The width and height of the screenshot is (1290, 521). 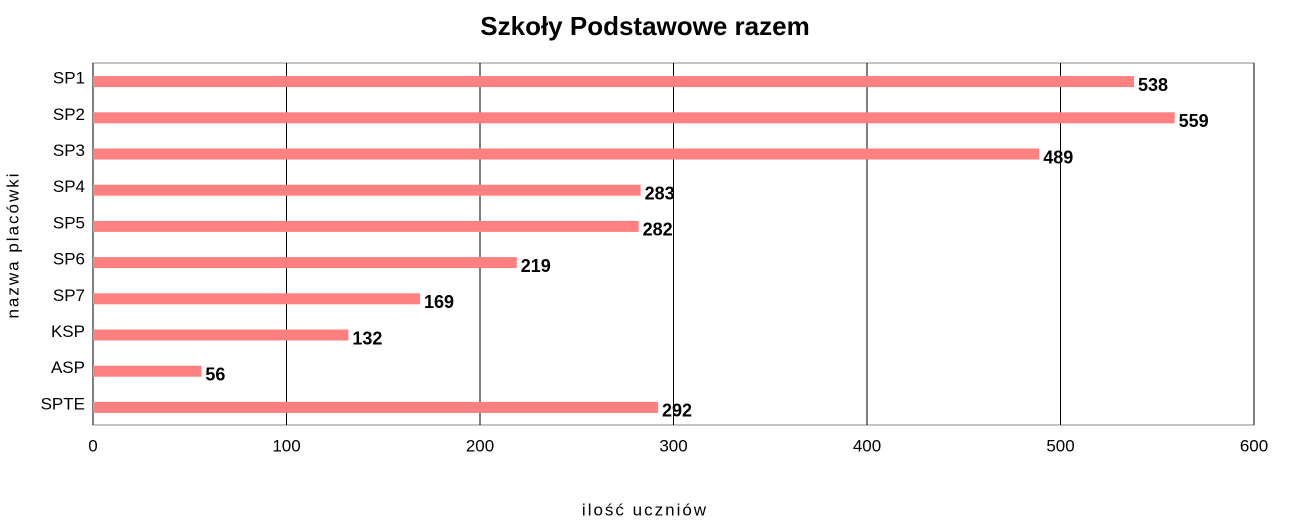 What do you see at coordinates (12, 244) in the screenshot?
I see `y-axis-label: nazwa placówki` at bounding box center [12, 244].